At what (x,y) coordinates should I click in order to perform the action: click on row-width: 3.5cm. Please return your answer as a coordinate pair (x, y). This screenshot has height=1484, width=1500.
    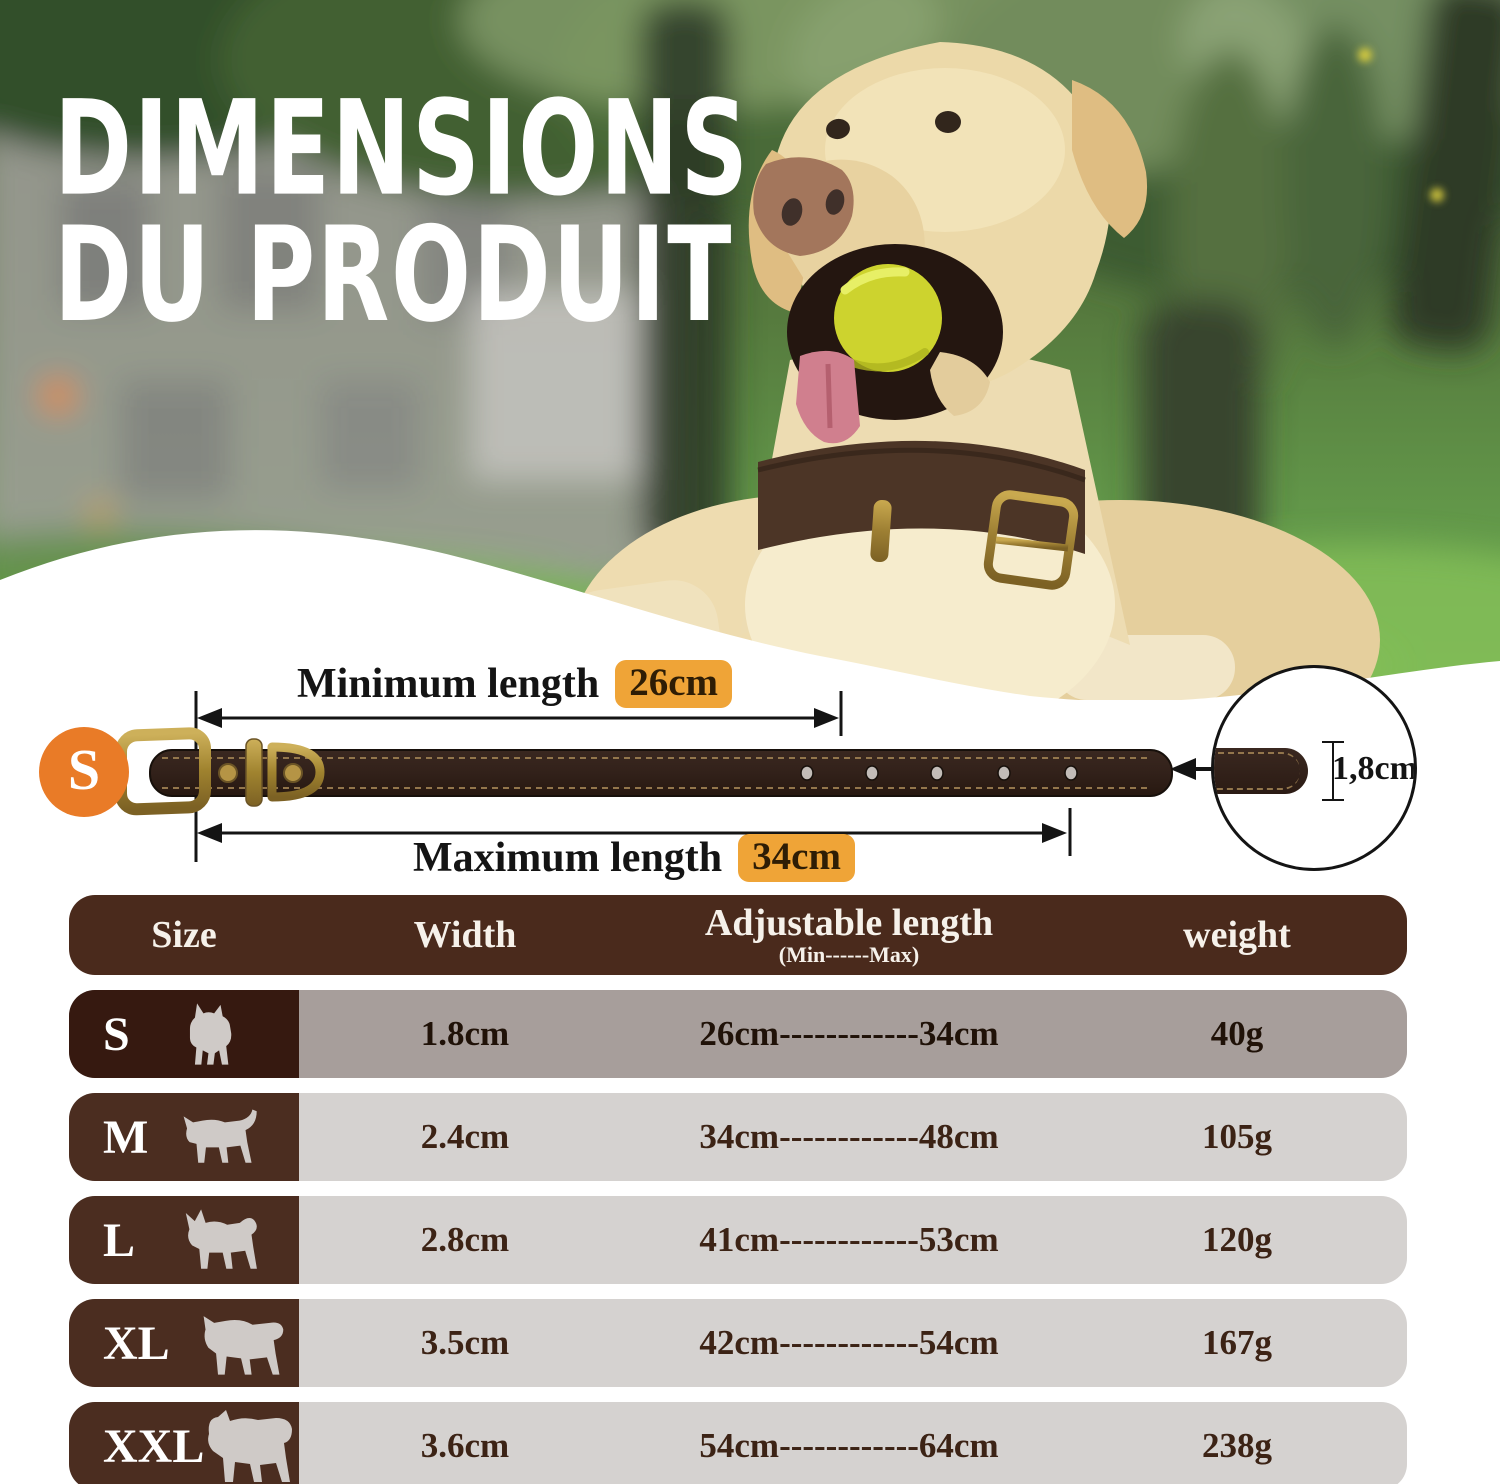
    Looking at the image, I should click on (465, 1342).